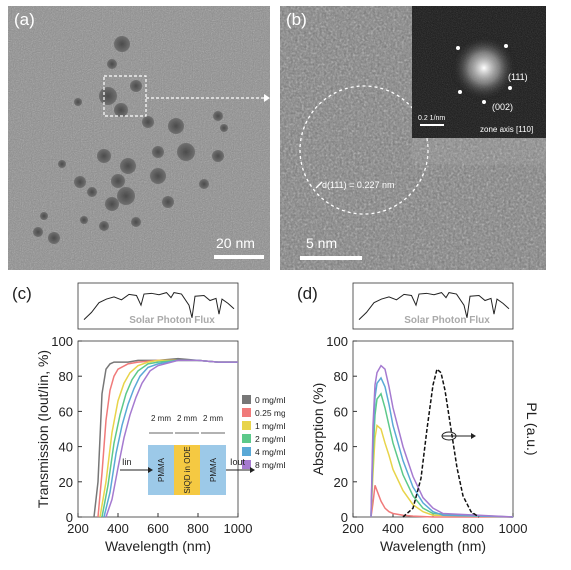  I want to click on schematic-dim-2: 2 mm, so click(187, 418).